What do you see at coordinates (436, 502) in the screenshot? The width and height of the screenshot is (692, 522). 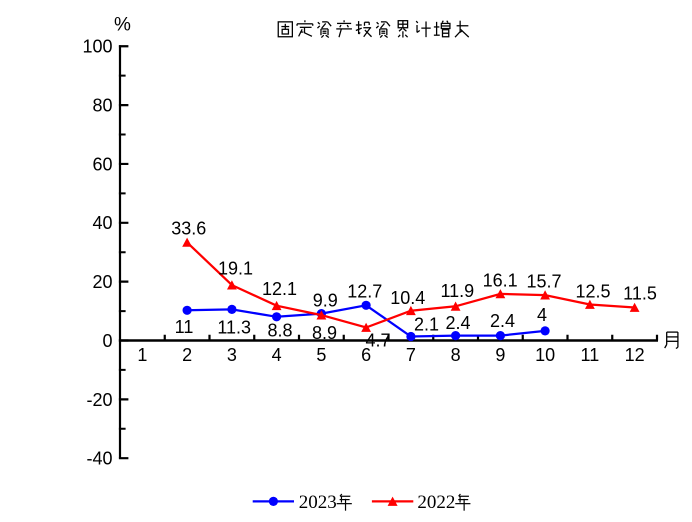 I see `svg-text: 2022` at bounding box center [436, 502].